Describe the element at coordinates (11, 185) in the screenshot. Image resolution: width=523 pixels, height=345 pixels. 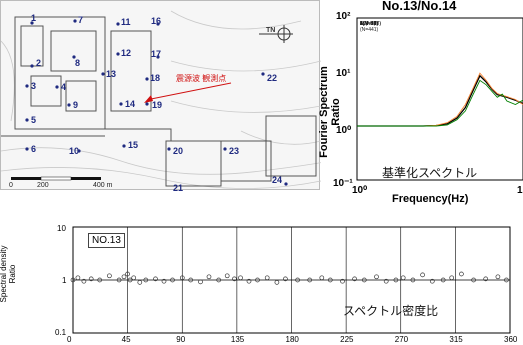
I see `scale-label-0: 0` at that location.